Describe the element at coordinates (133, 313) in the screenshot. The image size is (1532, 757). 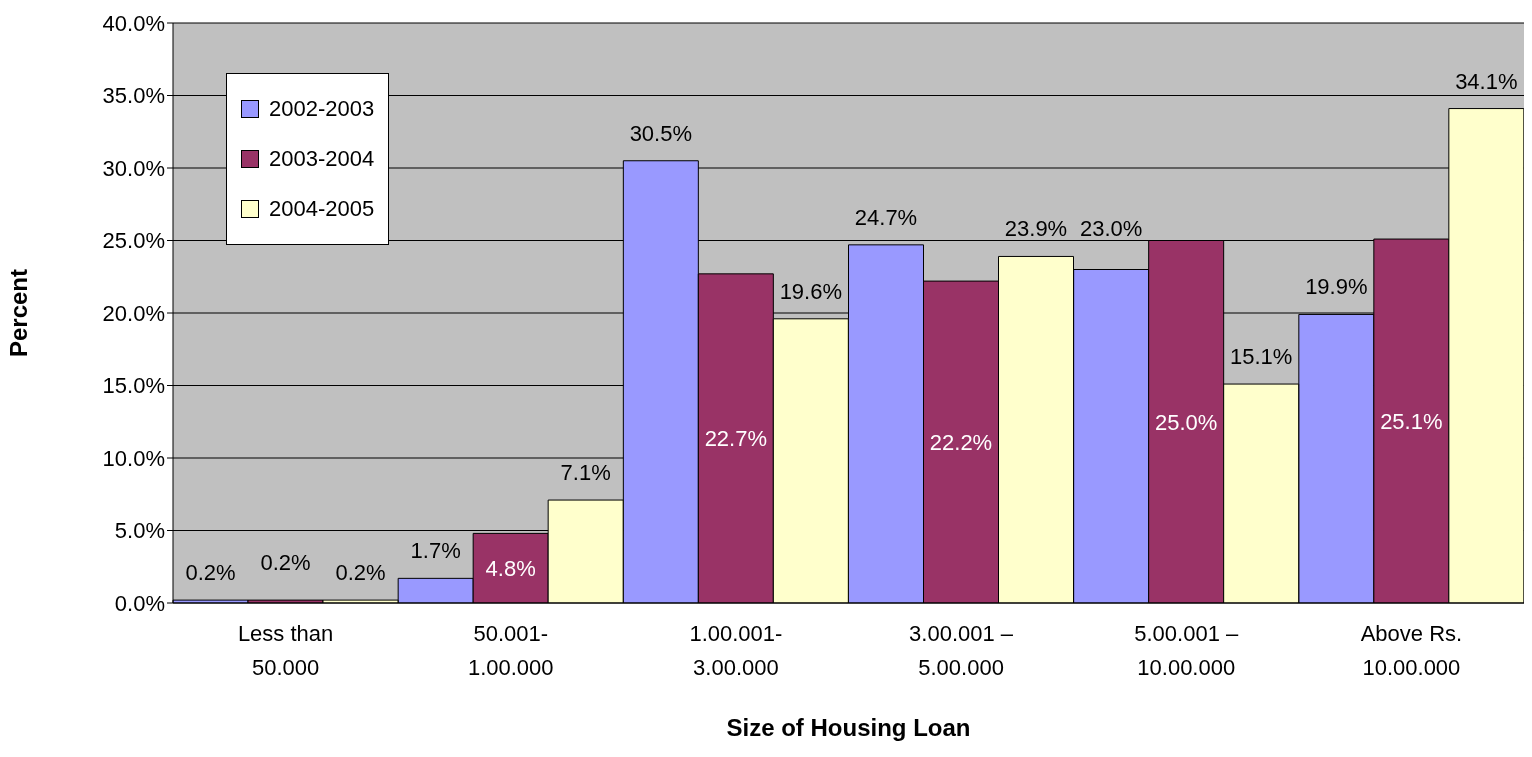
I see `y-tick-label: 20.0%` at that location.